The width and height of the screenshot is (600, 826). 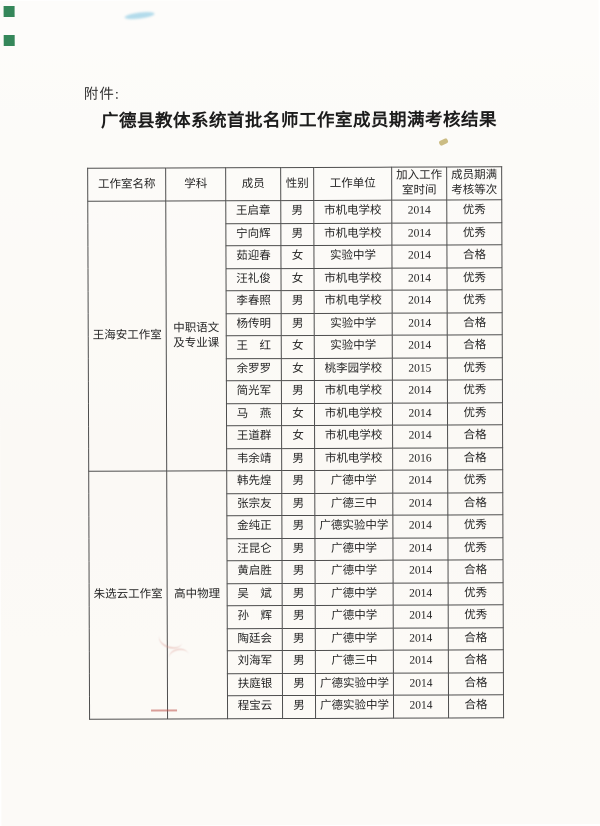 I want to click on member-name-cell: 宁向辉, so click(x=253, y=234).